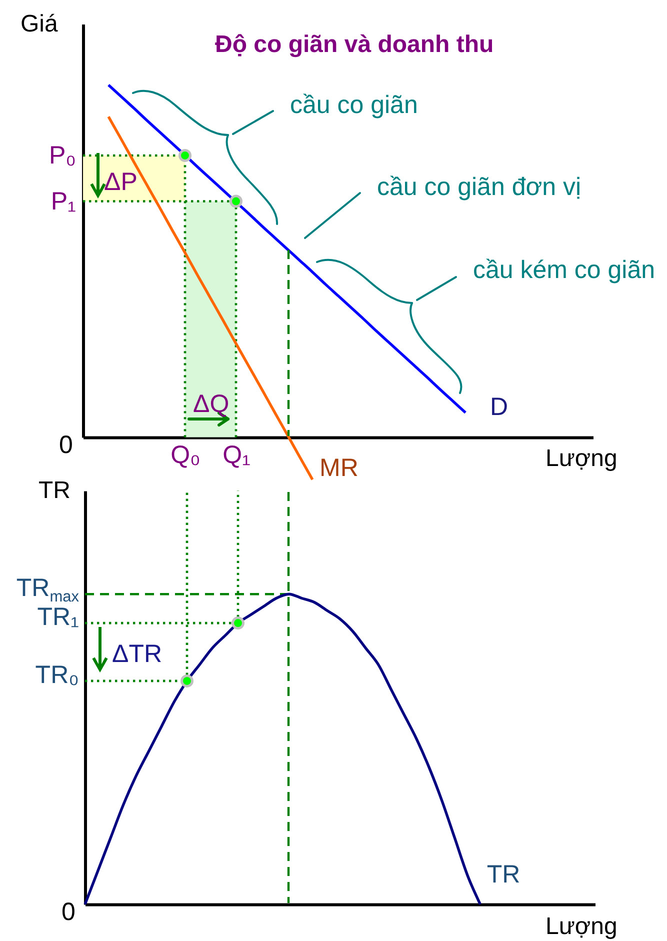 The height and width of the screenshot is (941, 667). Describe the element at coordinates (354, 105) in the screenshot. I see `annotation: cầu co giãn` at that location.